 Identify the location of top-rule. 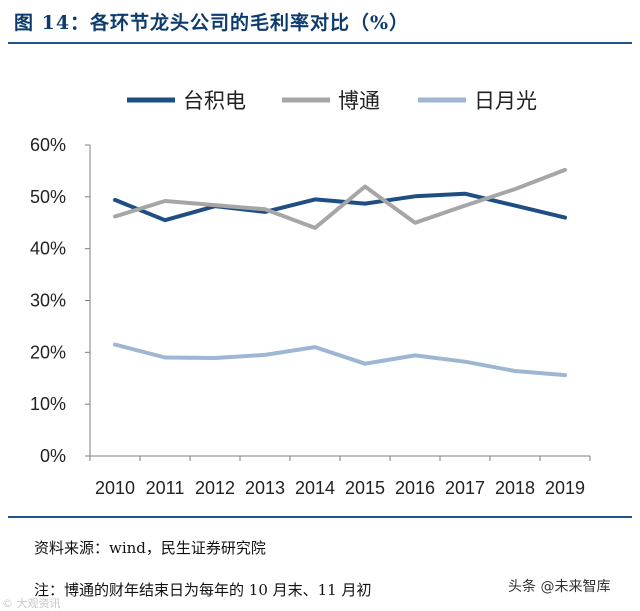
(320, 43).